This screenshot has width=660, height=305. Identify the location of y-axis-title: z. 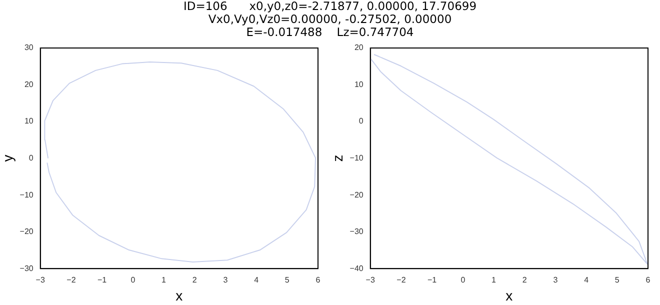
(337, 158).